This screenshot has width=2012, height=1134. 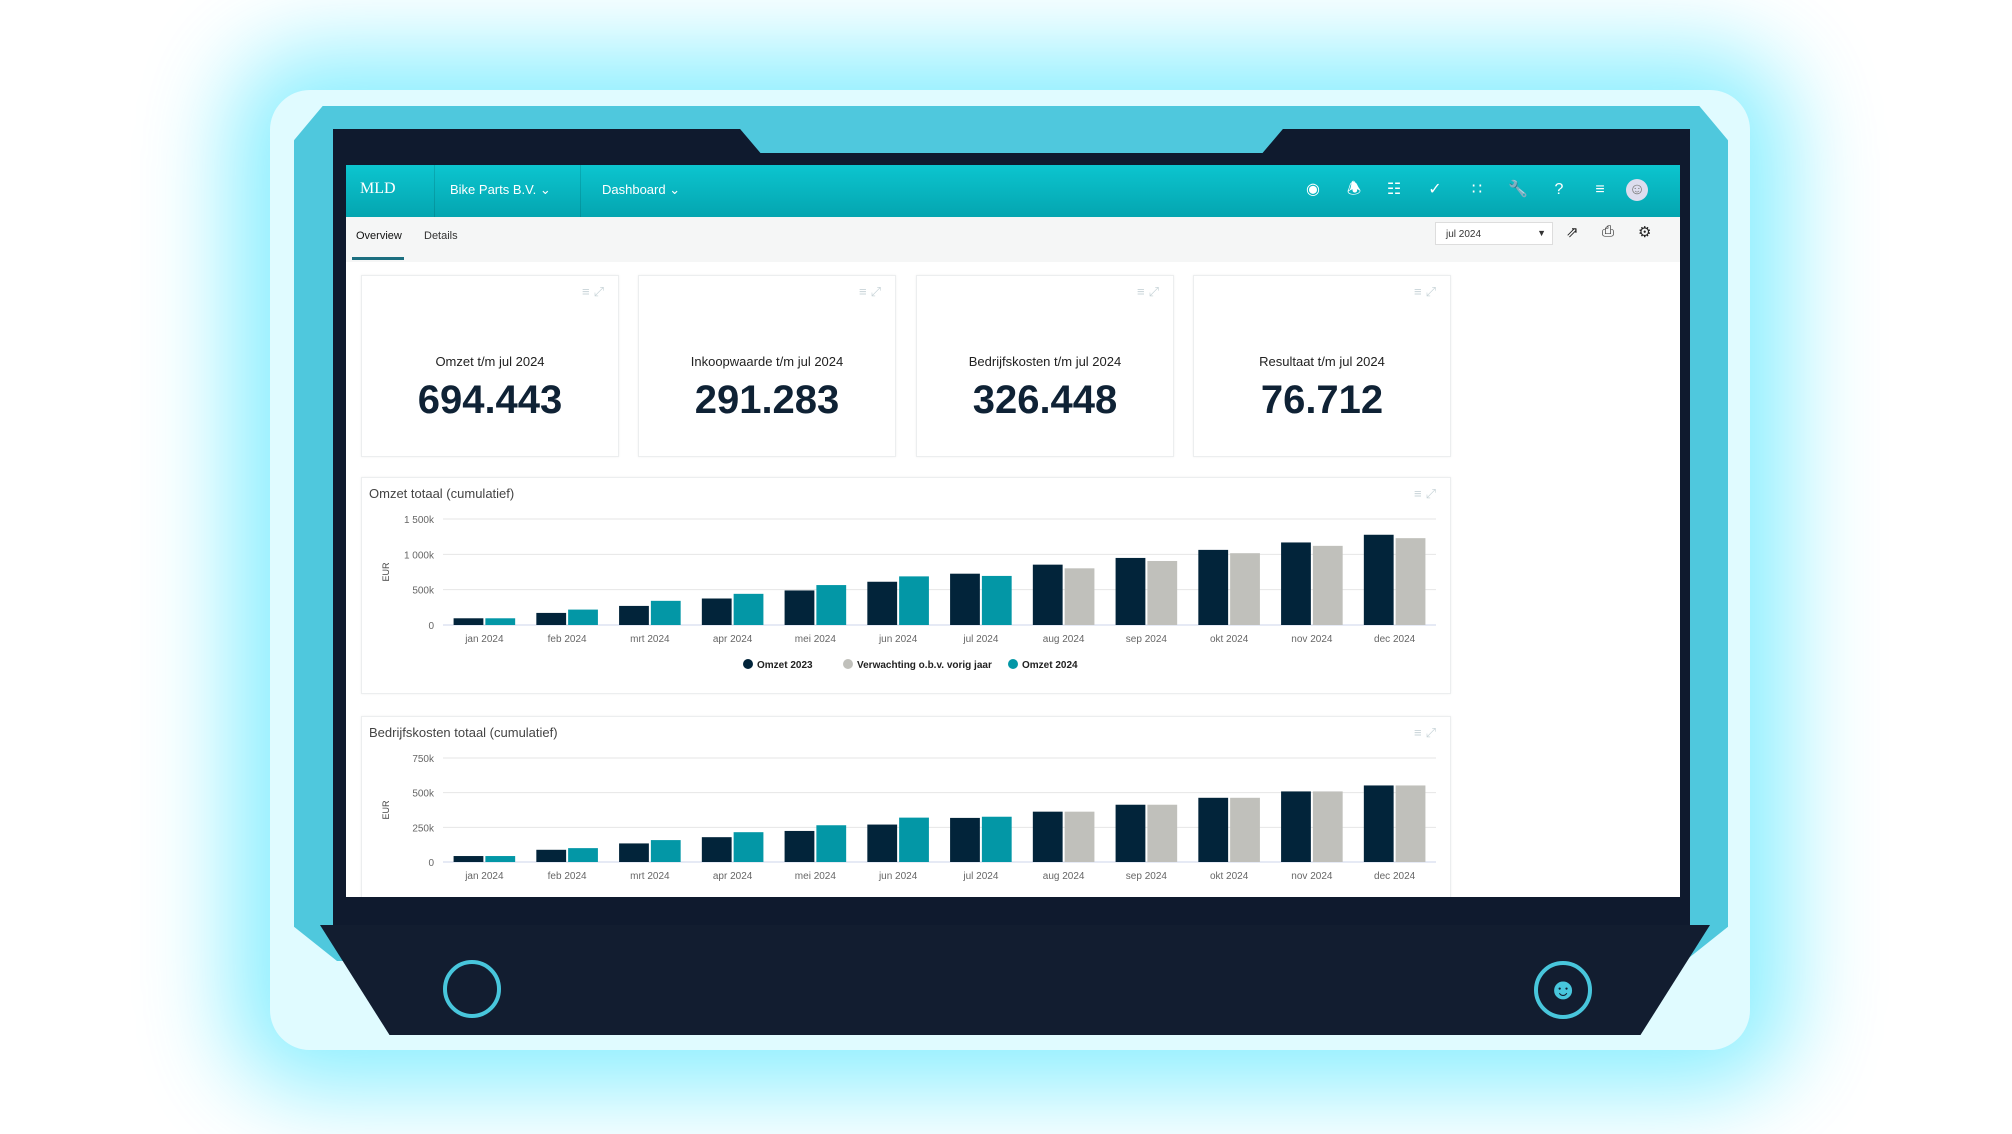 What do you see at coordinates (1394, 189) in the screenshot?
I see `workflow-icon: ☷` at bounding box center [1394, 189].